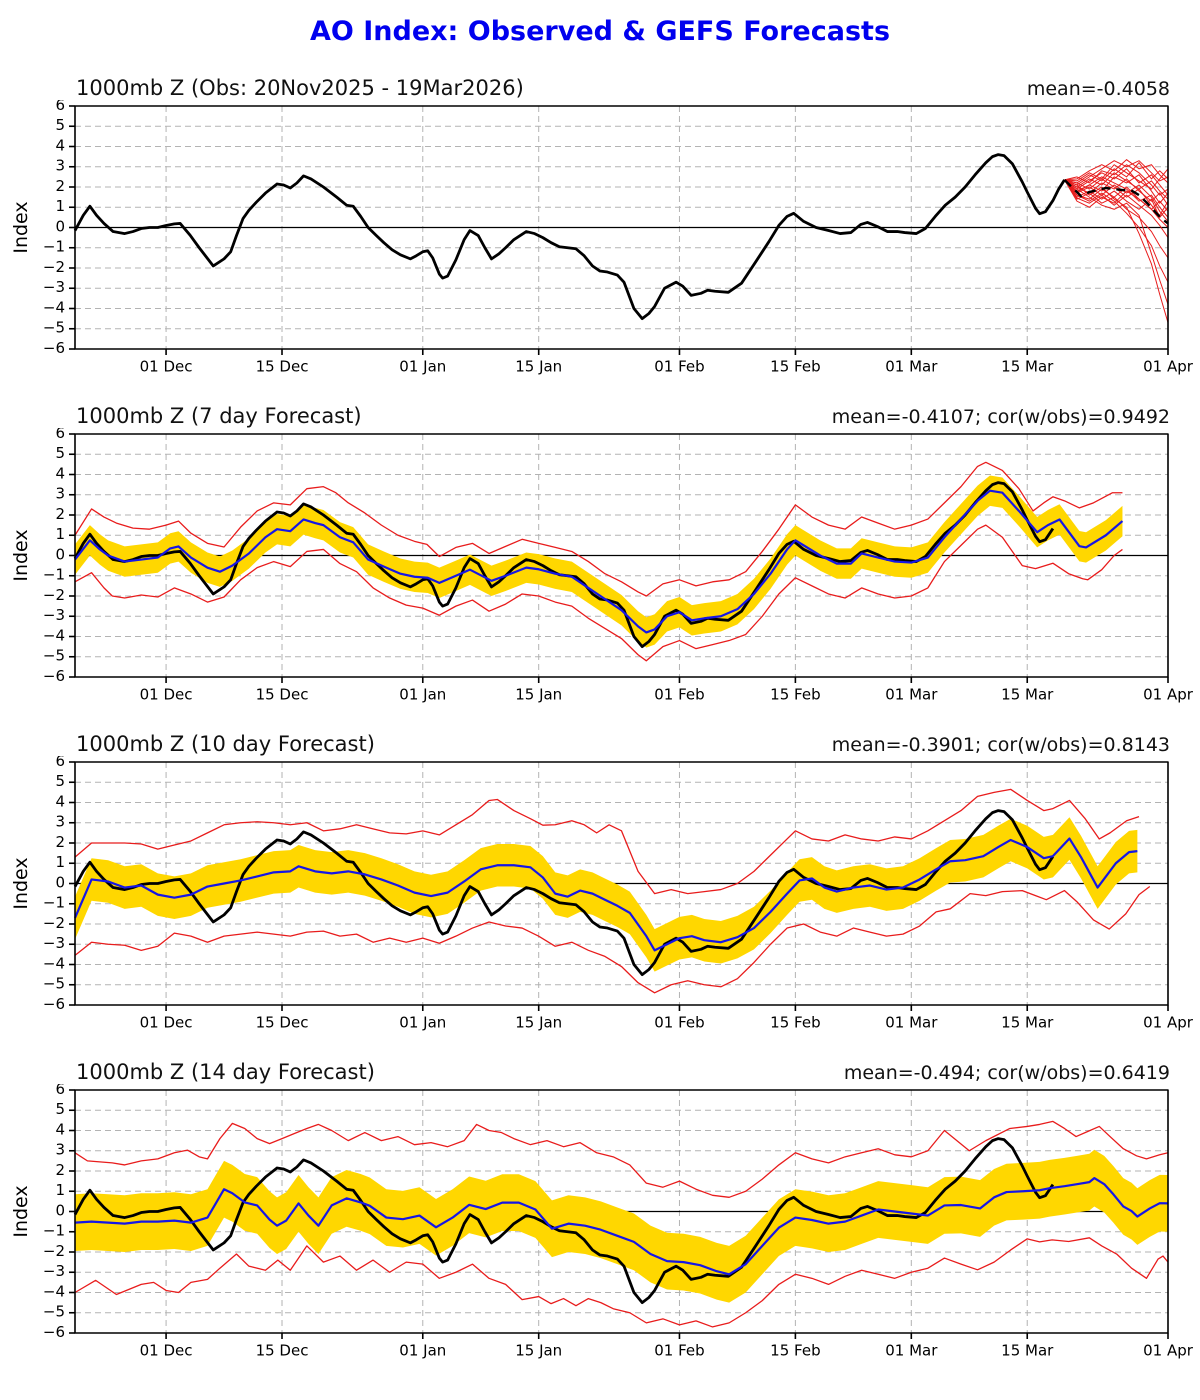 The height and width of the screenshot is (1400, 1200). What do you see at coordinates (1006, 1073) in the screenshot?
I see `panel-14day-stats: mean=-0.494; cor(w/obs)=0.6419` at bounding box center [1006, 1073].